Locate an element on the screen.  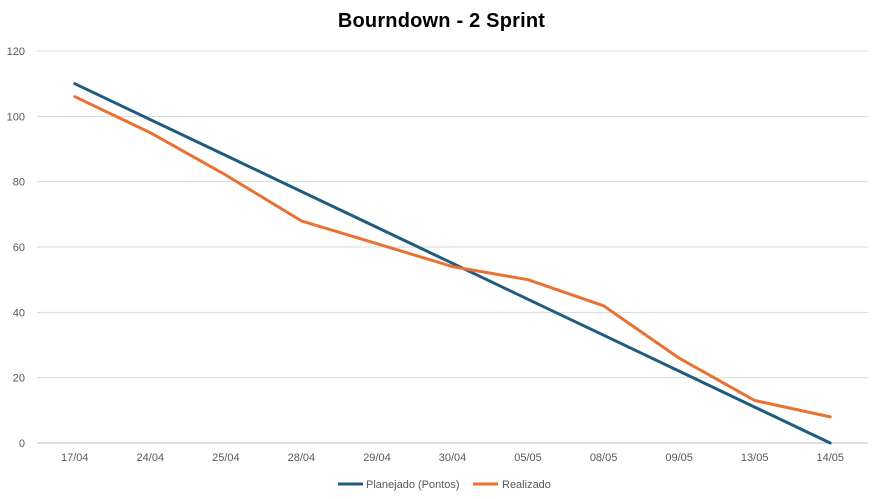
legend: Planejado (Pontos) Realizado is located at coordinates (444, 485).